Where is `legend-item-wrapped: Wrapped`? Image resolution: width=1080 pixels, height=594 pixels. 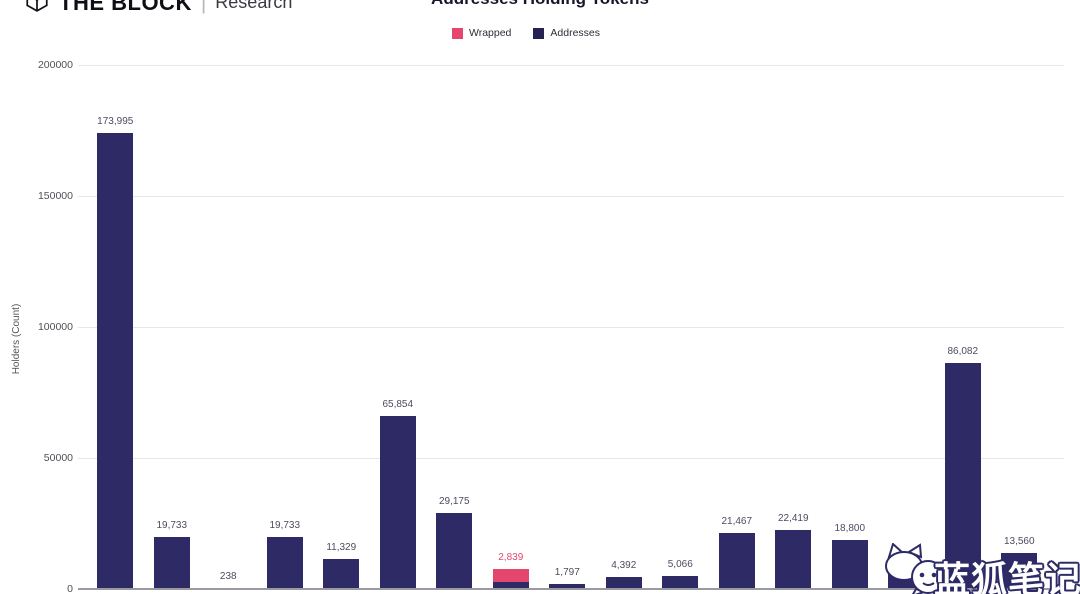
legend-item-wrapped: Wrapped is located at coordinates (481, 33).